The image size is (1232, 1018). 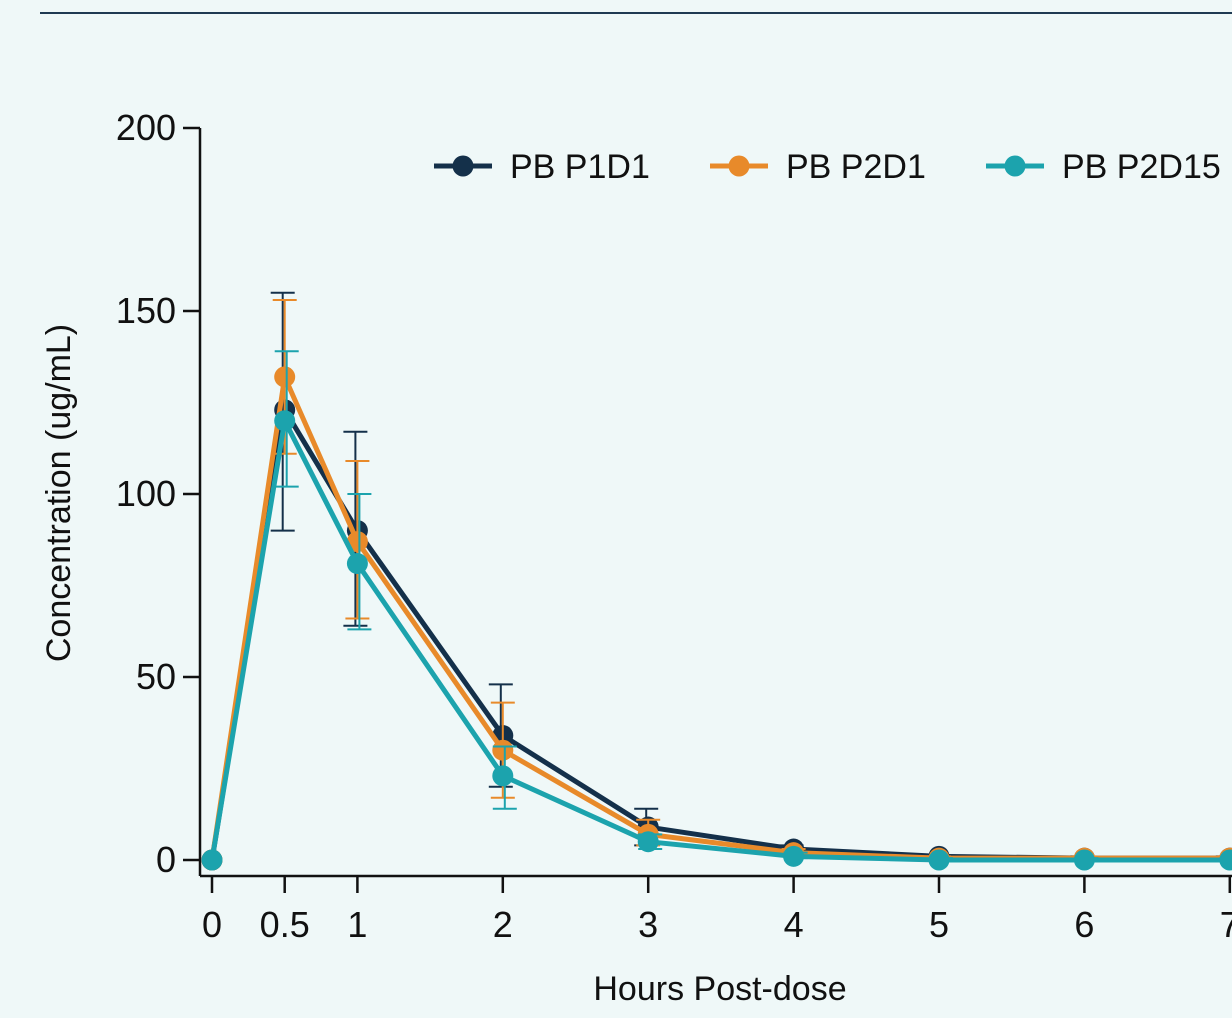 What do you see at coordinates (794, 924) in the screenshot?
I see `x-tick-label: 4` at bounding box center [794, 924].